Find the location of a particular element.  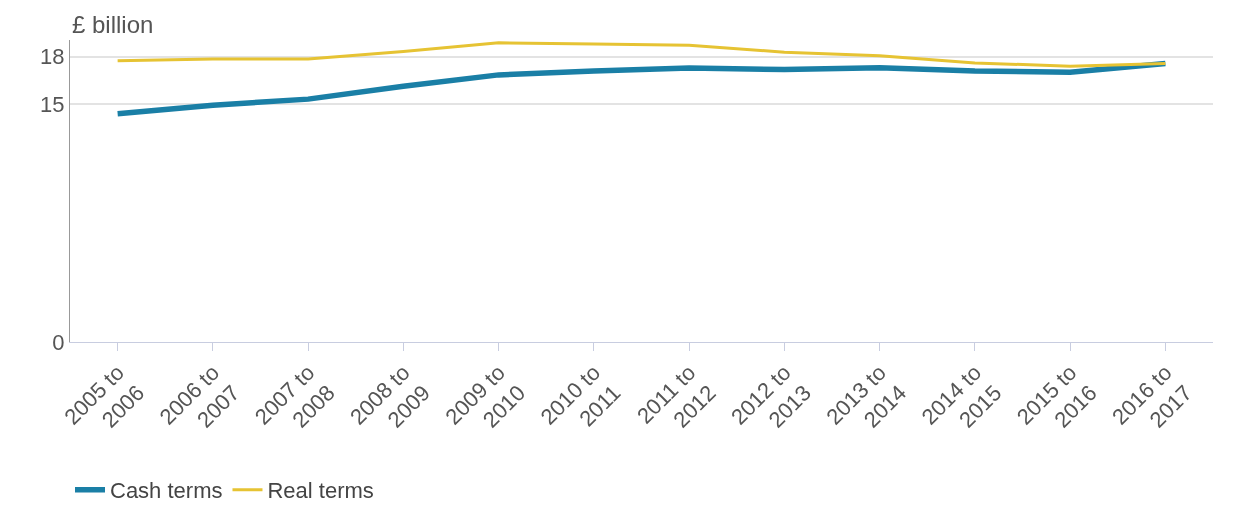

legend-label: Real terms is located at coordinates (320, 491).